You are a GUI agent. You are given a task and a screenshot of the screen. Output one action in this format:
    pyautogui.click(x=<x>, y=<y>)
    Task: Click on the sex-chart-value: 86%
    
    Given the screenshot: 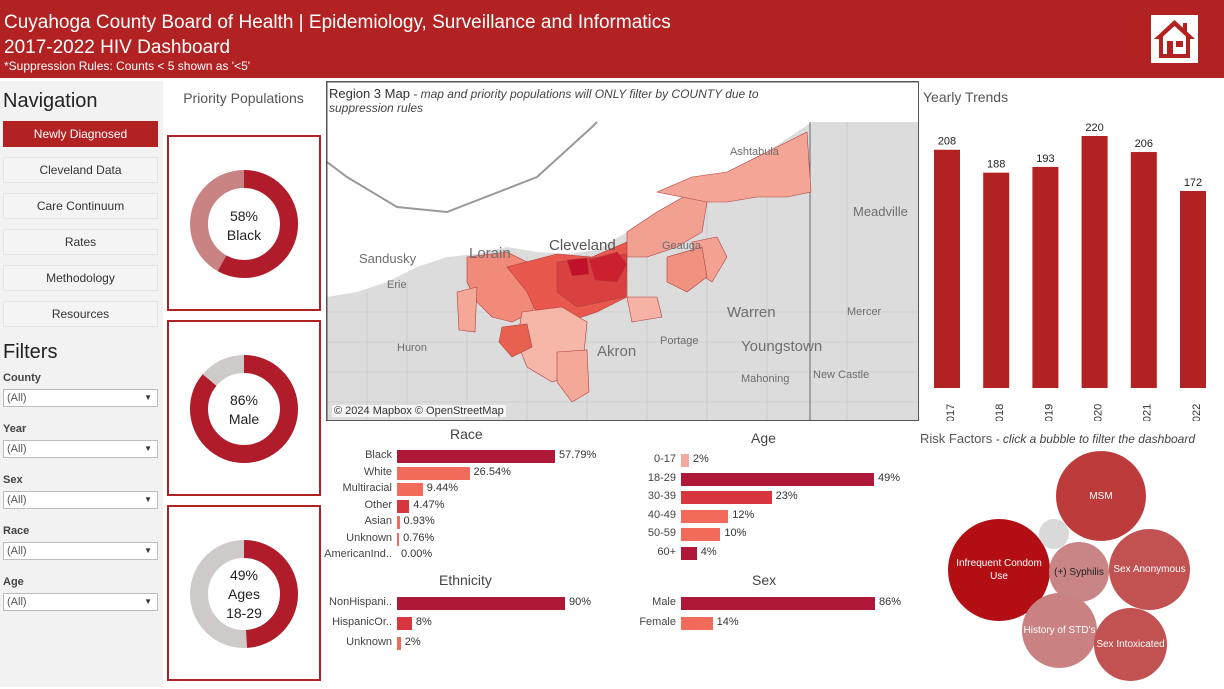 What is the action you would take?
    pyautogui.click(x=890, y=602)
    